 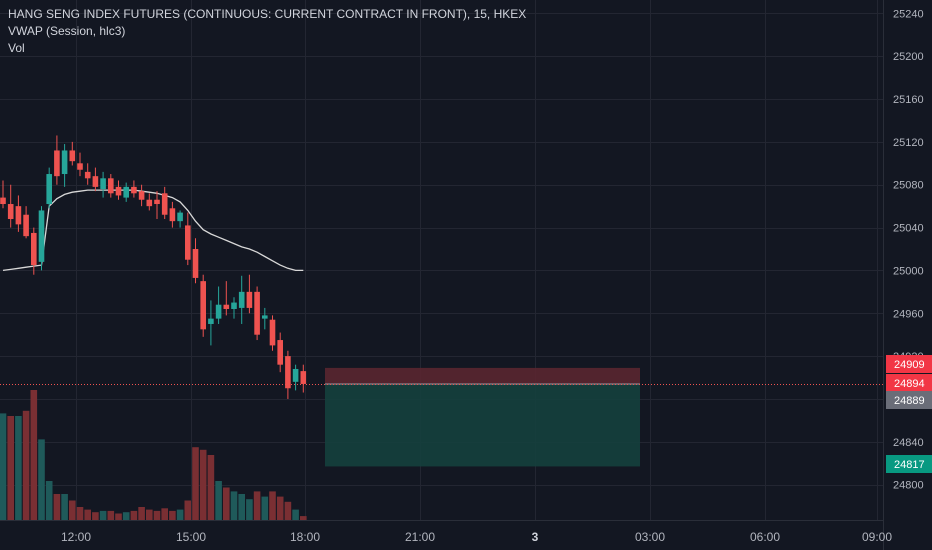 What do you see at coordinates (908, 314) in the screenshot?
I see `price-tick-label: 24960` at bounding box center [908, 314].